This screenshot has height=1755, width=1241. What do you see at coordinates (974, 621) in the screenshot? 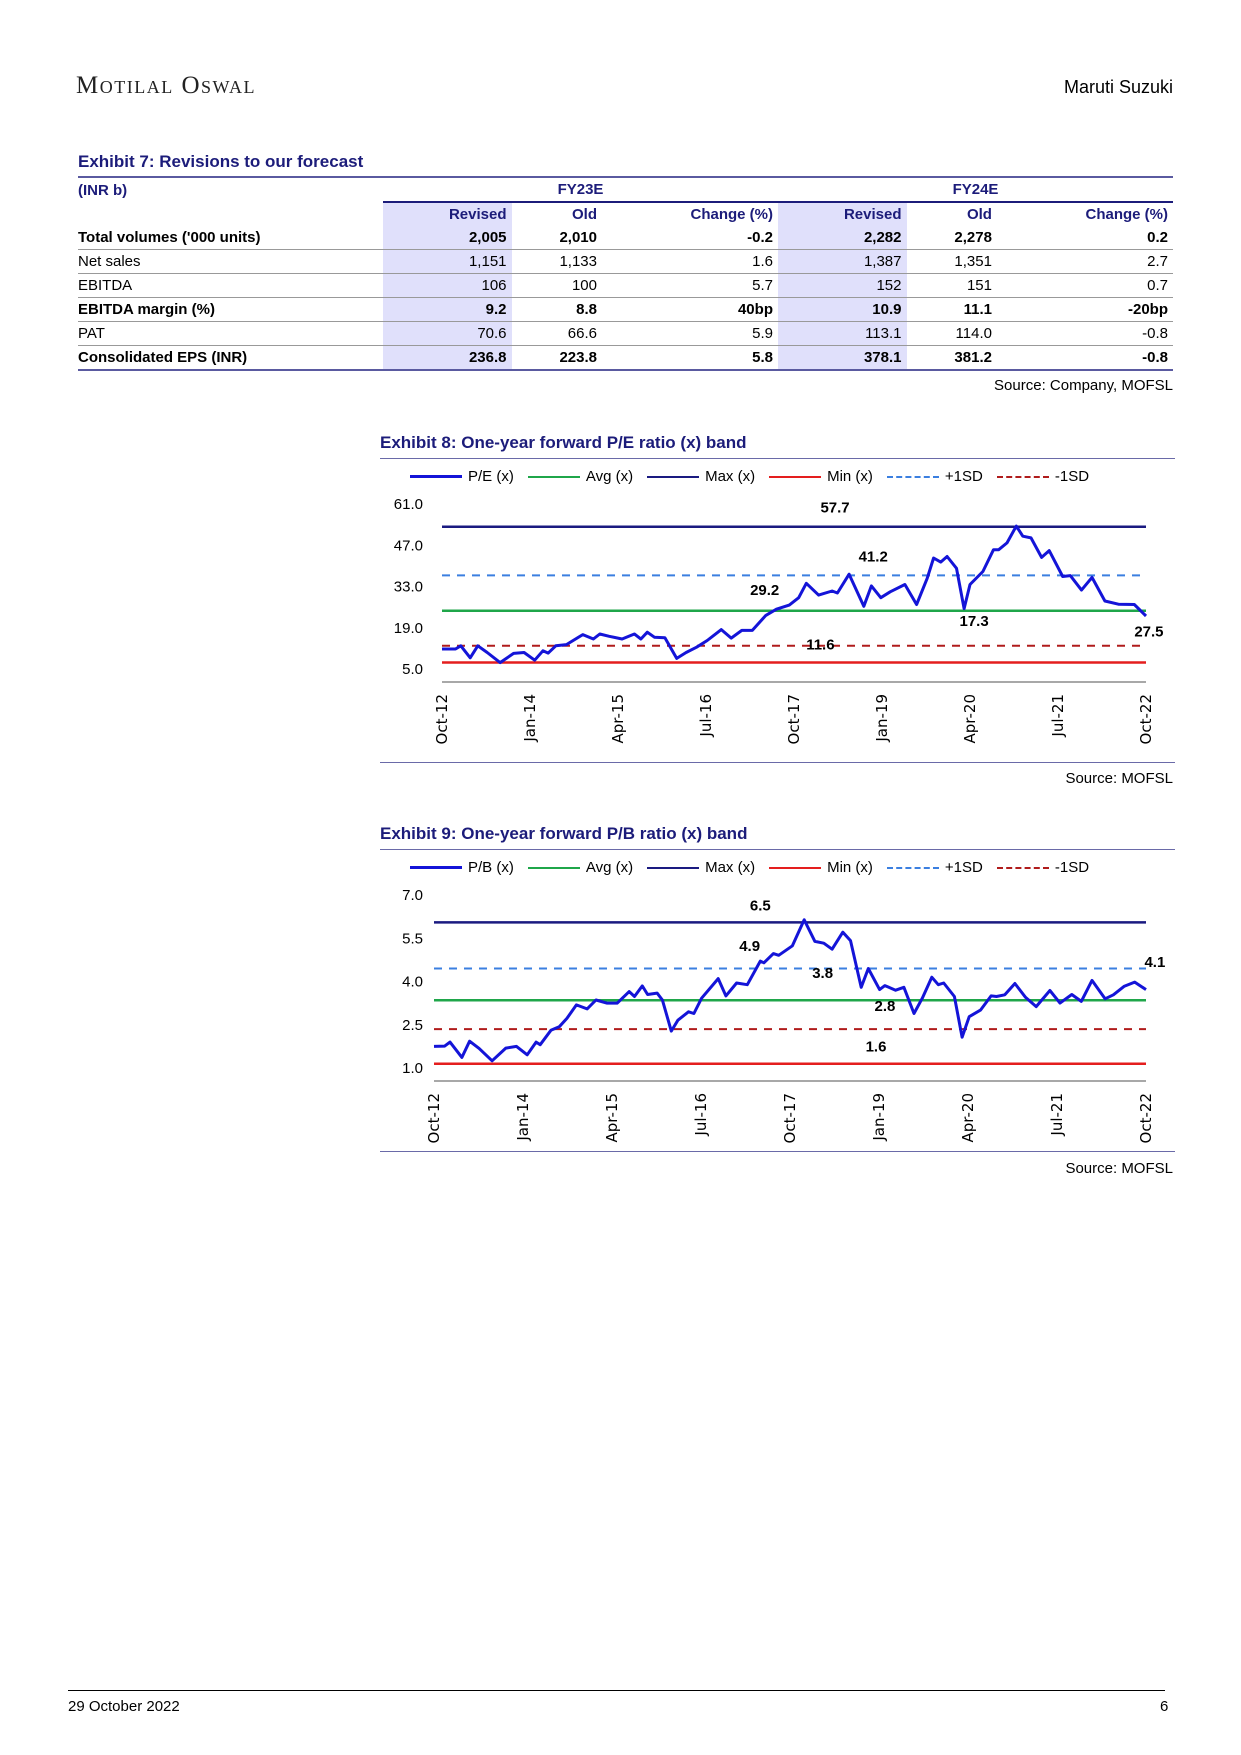
I see `data-label: 17.3` at bounding box center [974, 621].